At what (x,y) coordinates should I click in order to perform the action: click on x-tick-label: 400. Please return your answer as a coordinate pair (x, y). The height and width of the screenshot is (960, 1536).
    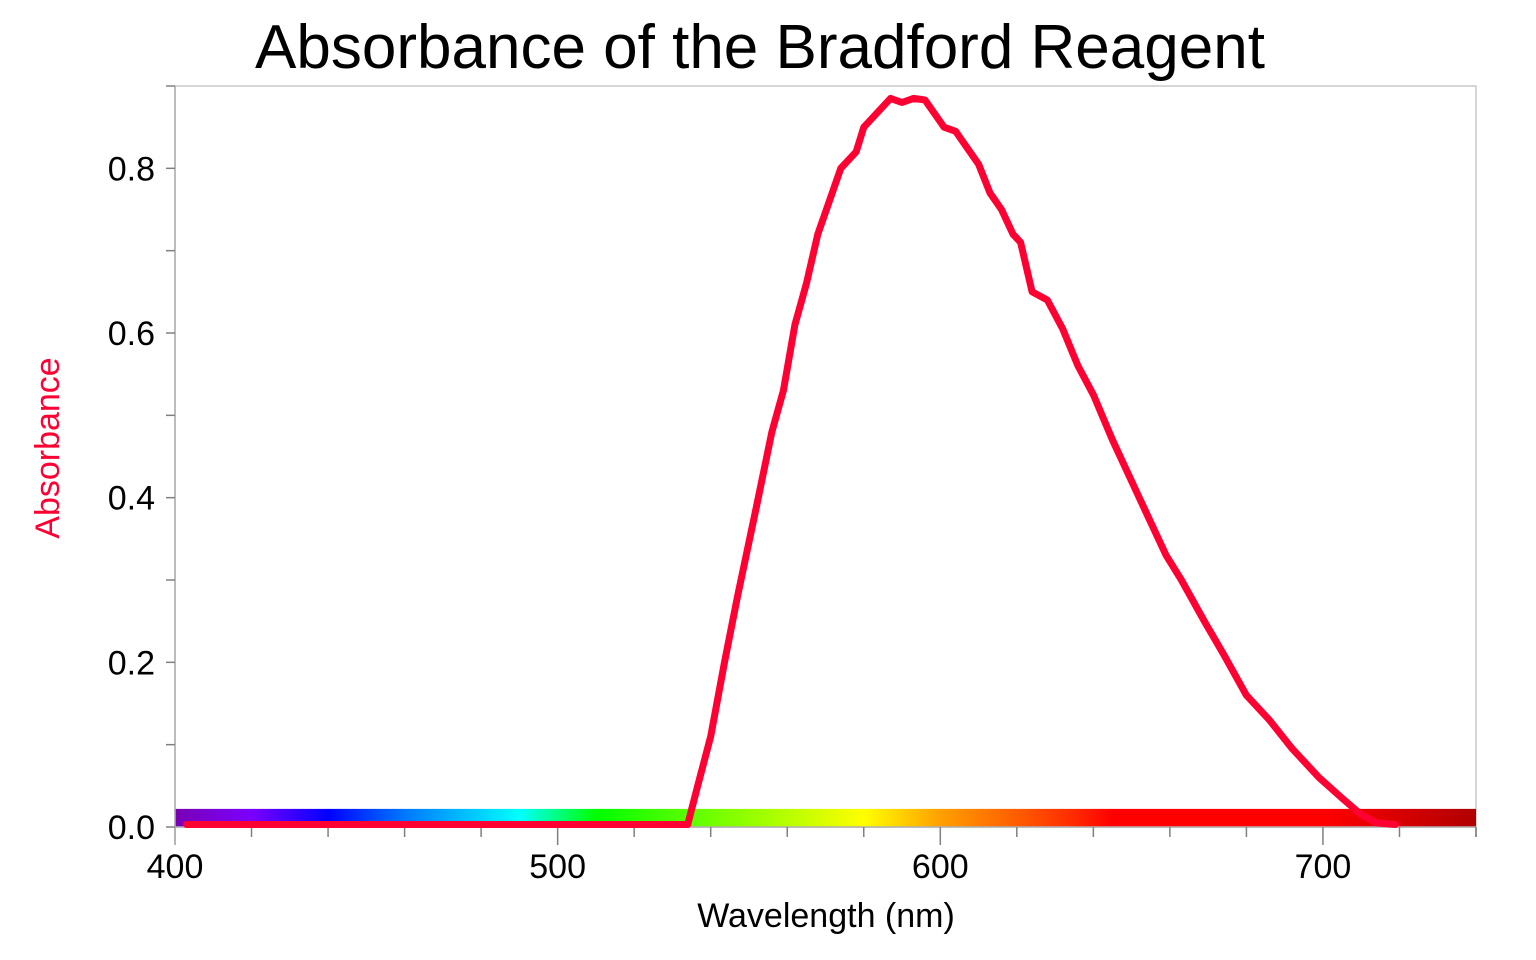
    Looking at the image, I should click on (175, 867).